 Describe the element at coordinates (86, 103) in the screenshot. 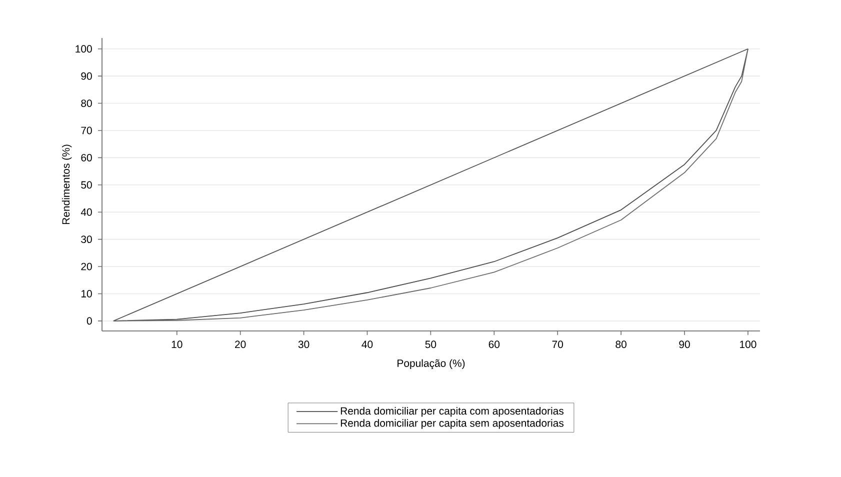

I see `y-tick-label: 80` at that location.